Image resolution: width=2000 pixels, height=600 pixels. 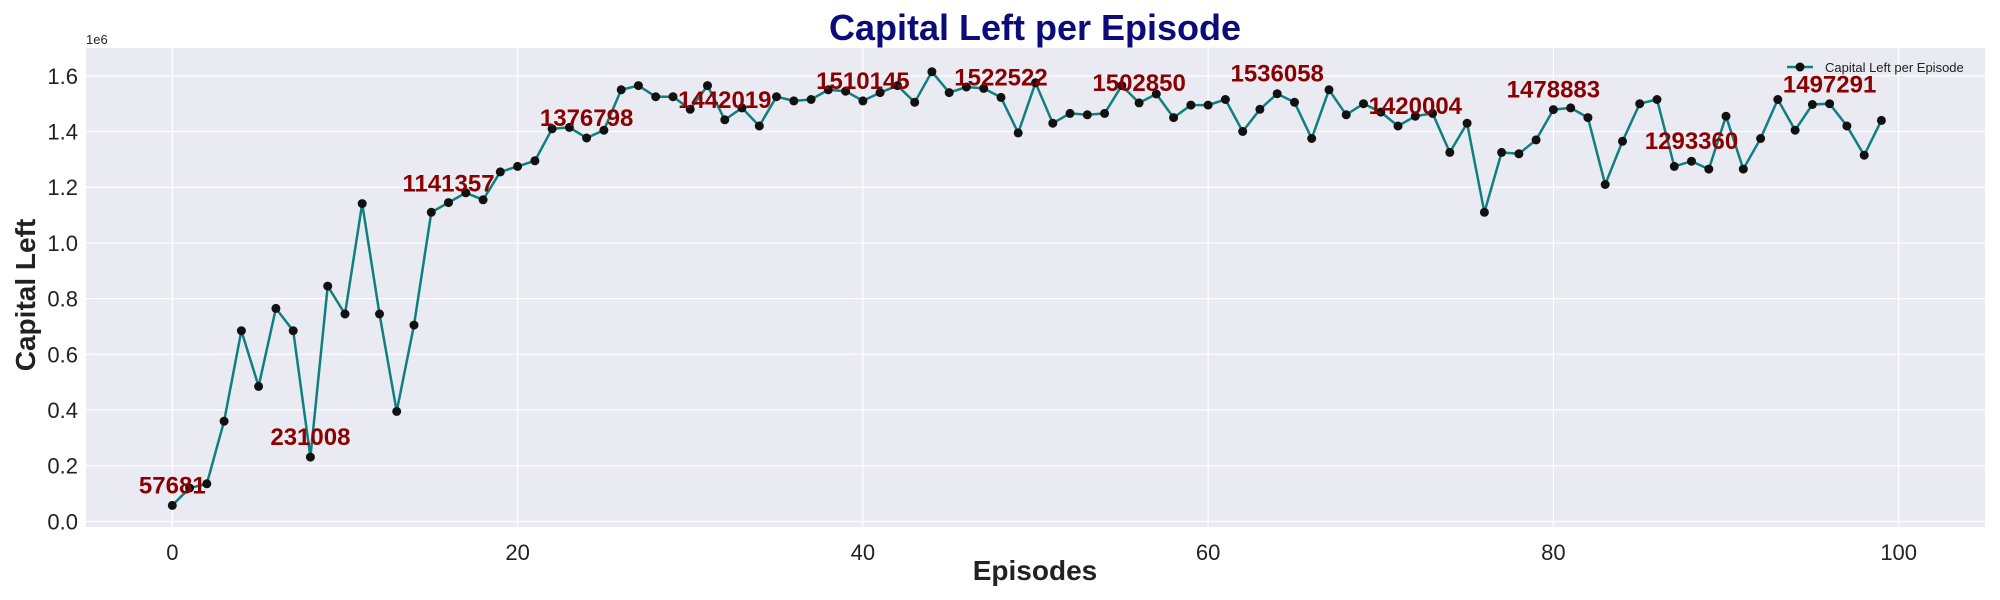 I want to click on y-tick-label: 0.2, so click(x=62, y=466).